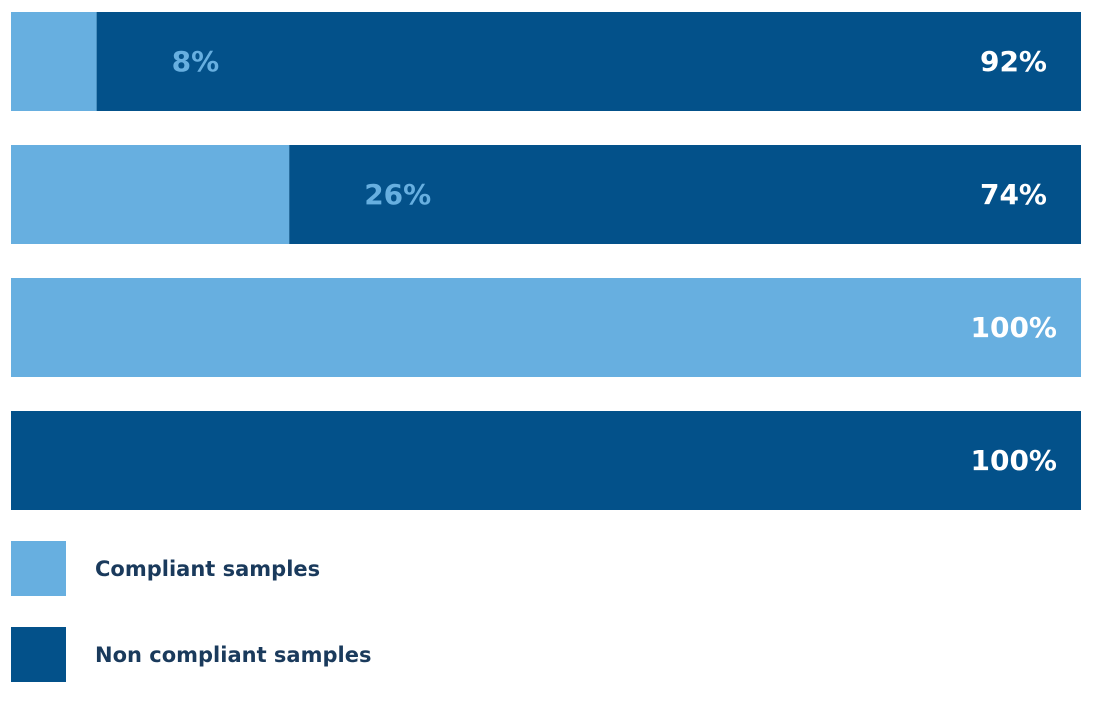 This screenshot has height=713, width=1097. Describe the element at coordinates (38, 654) in the screenshot. I see `legend-swatch-non-compliant` at that location.